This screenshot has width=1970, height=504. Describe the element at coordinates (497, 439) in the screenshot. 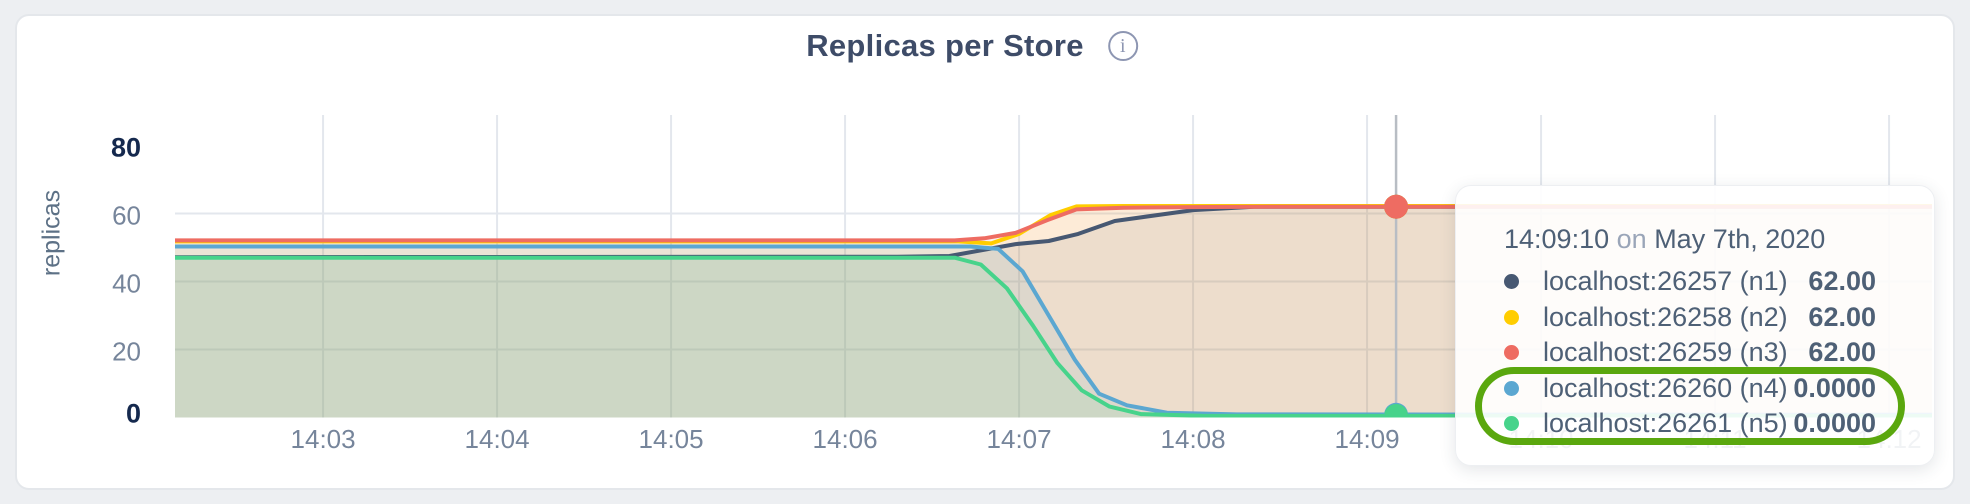

I see `x-axis-tick-14:04: 14:04` at that location.